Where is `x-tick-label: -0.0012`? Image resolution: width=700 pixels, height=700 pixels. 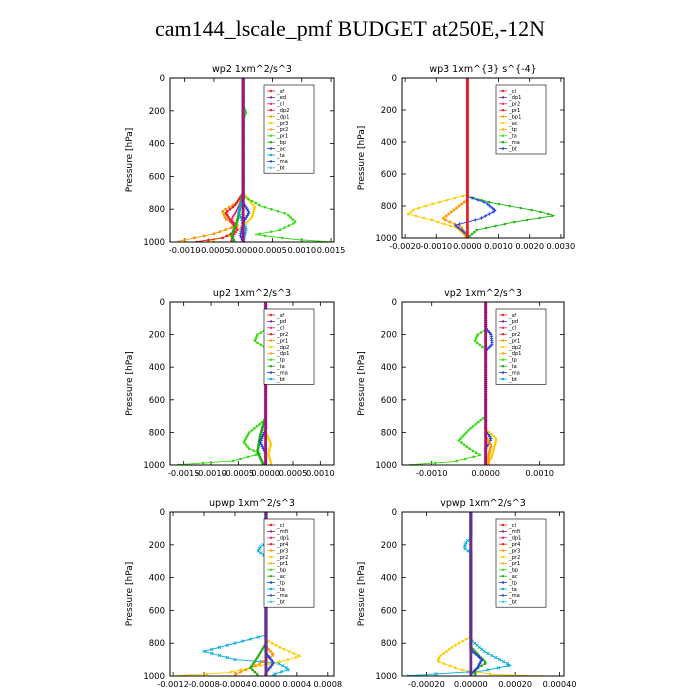
x-tick-label: -0.0012 is located at coordinates (173, 684).